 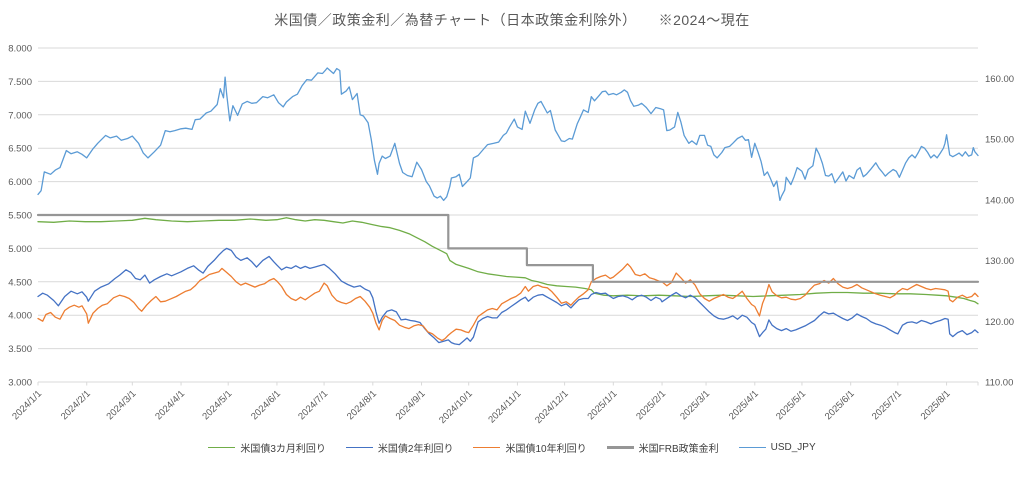 I want to click on legend-item: 米国債10年利回り, so click(x=530, y=447).